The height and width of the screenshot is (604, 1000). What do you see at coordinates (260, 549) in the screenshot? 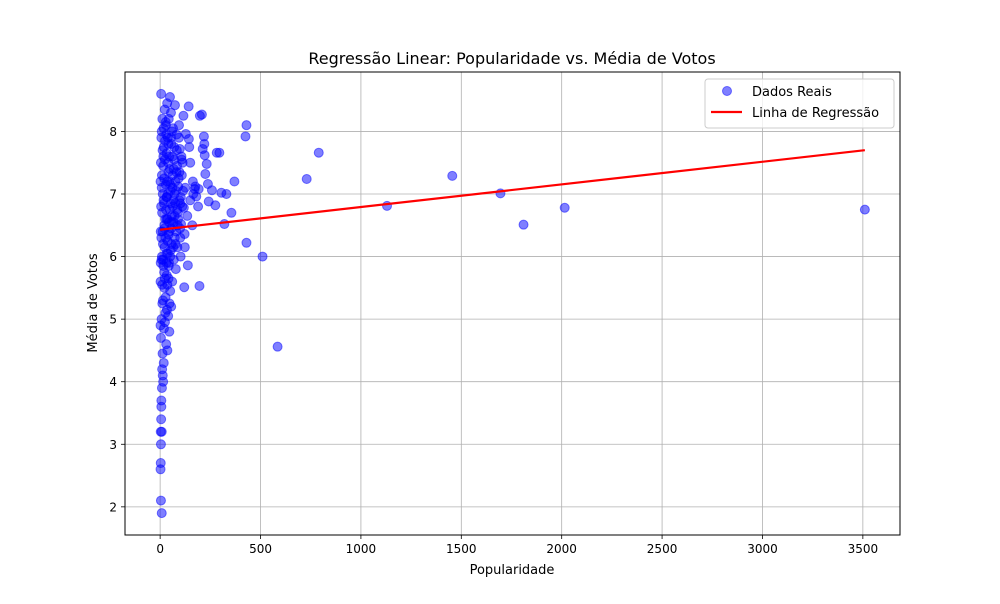
I see `x-tick-label: 500` at bounding box center [260, 549].